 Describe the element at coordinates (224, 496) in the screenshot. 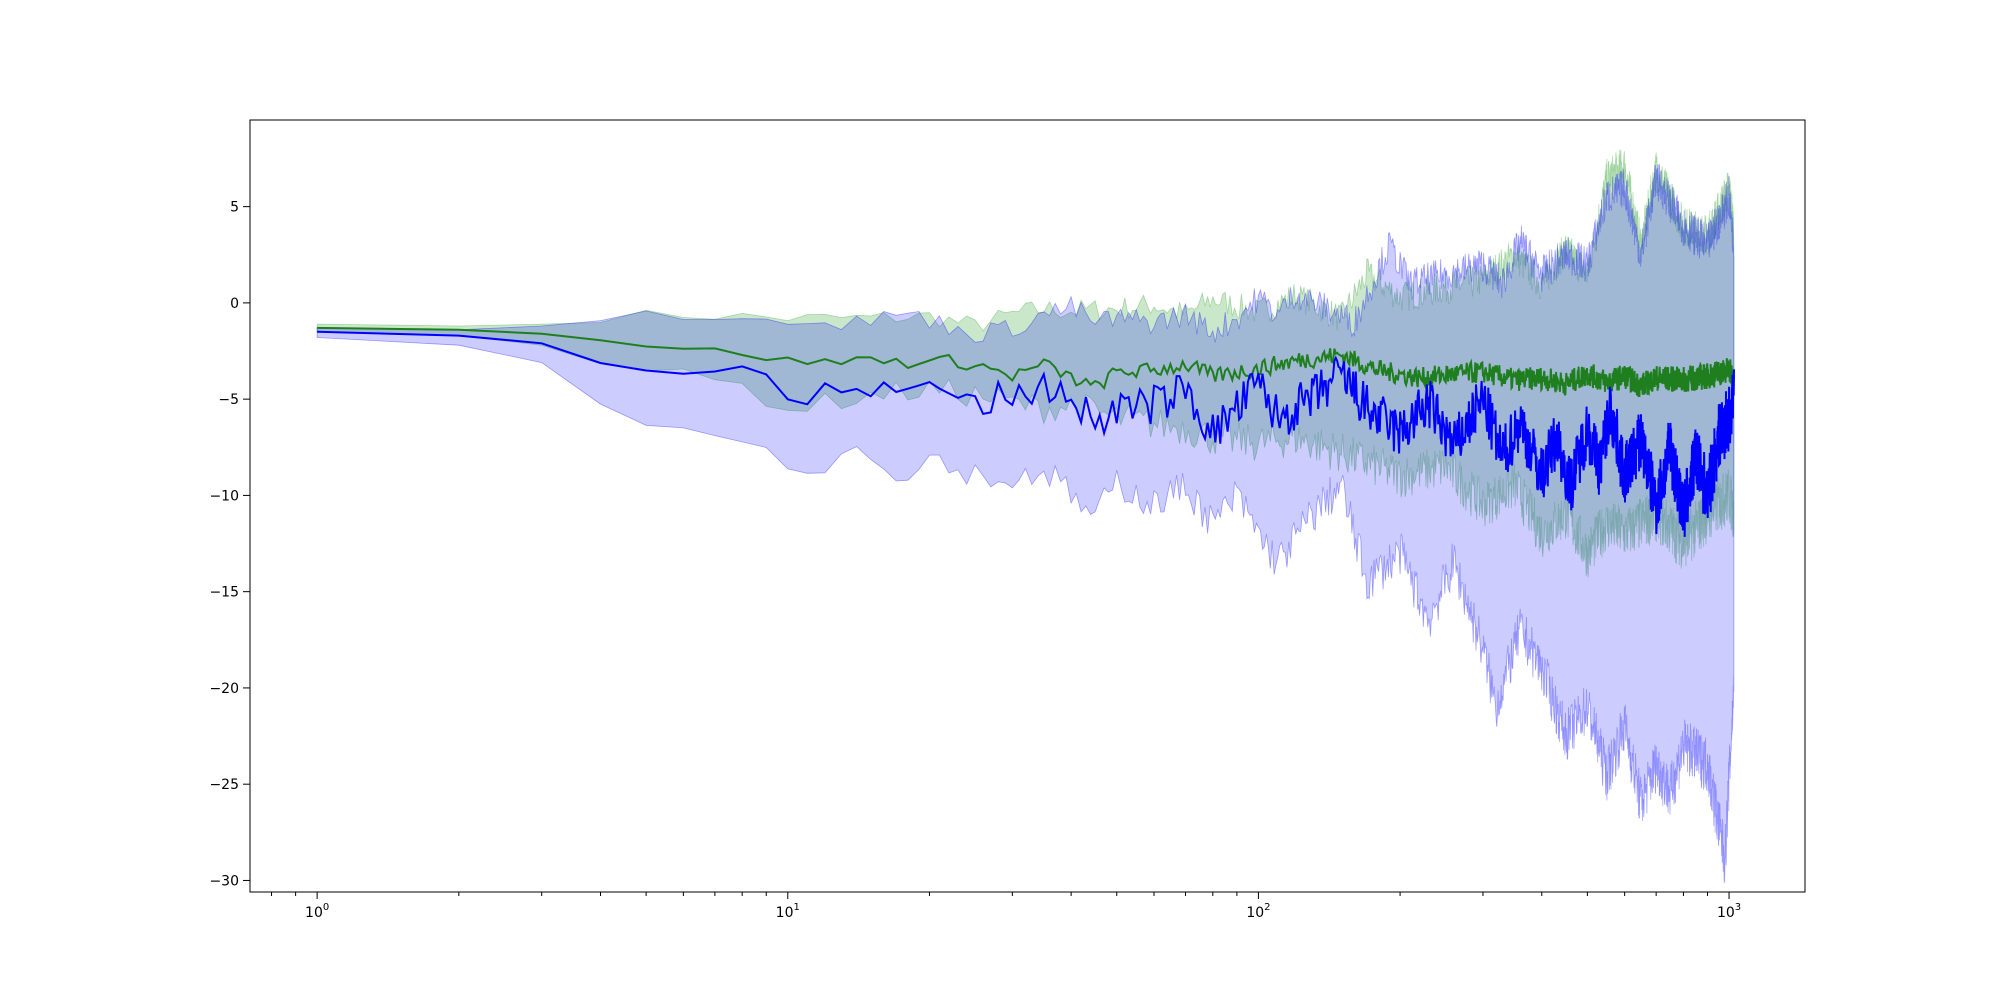

I see `y-tick-label: −10` at that location.